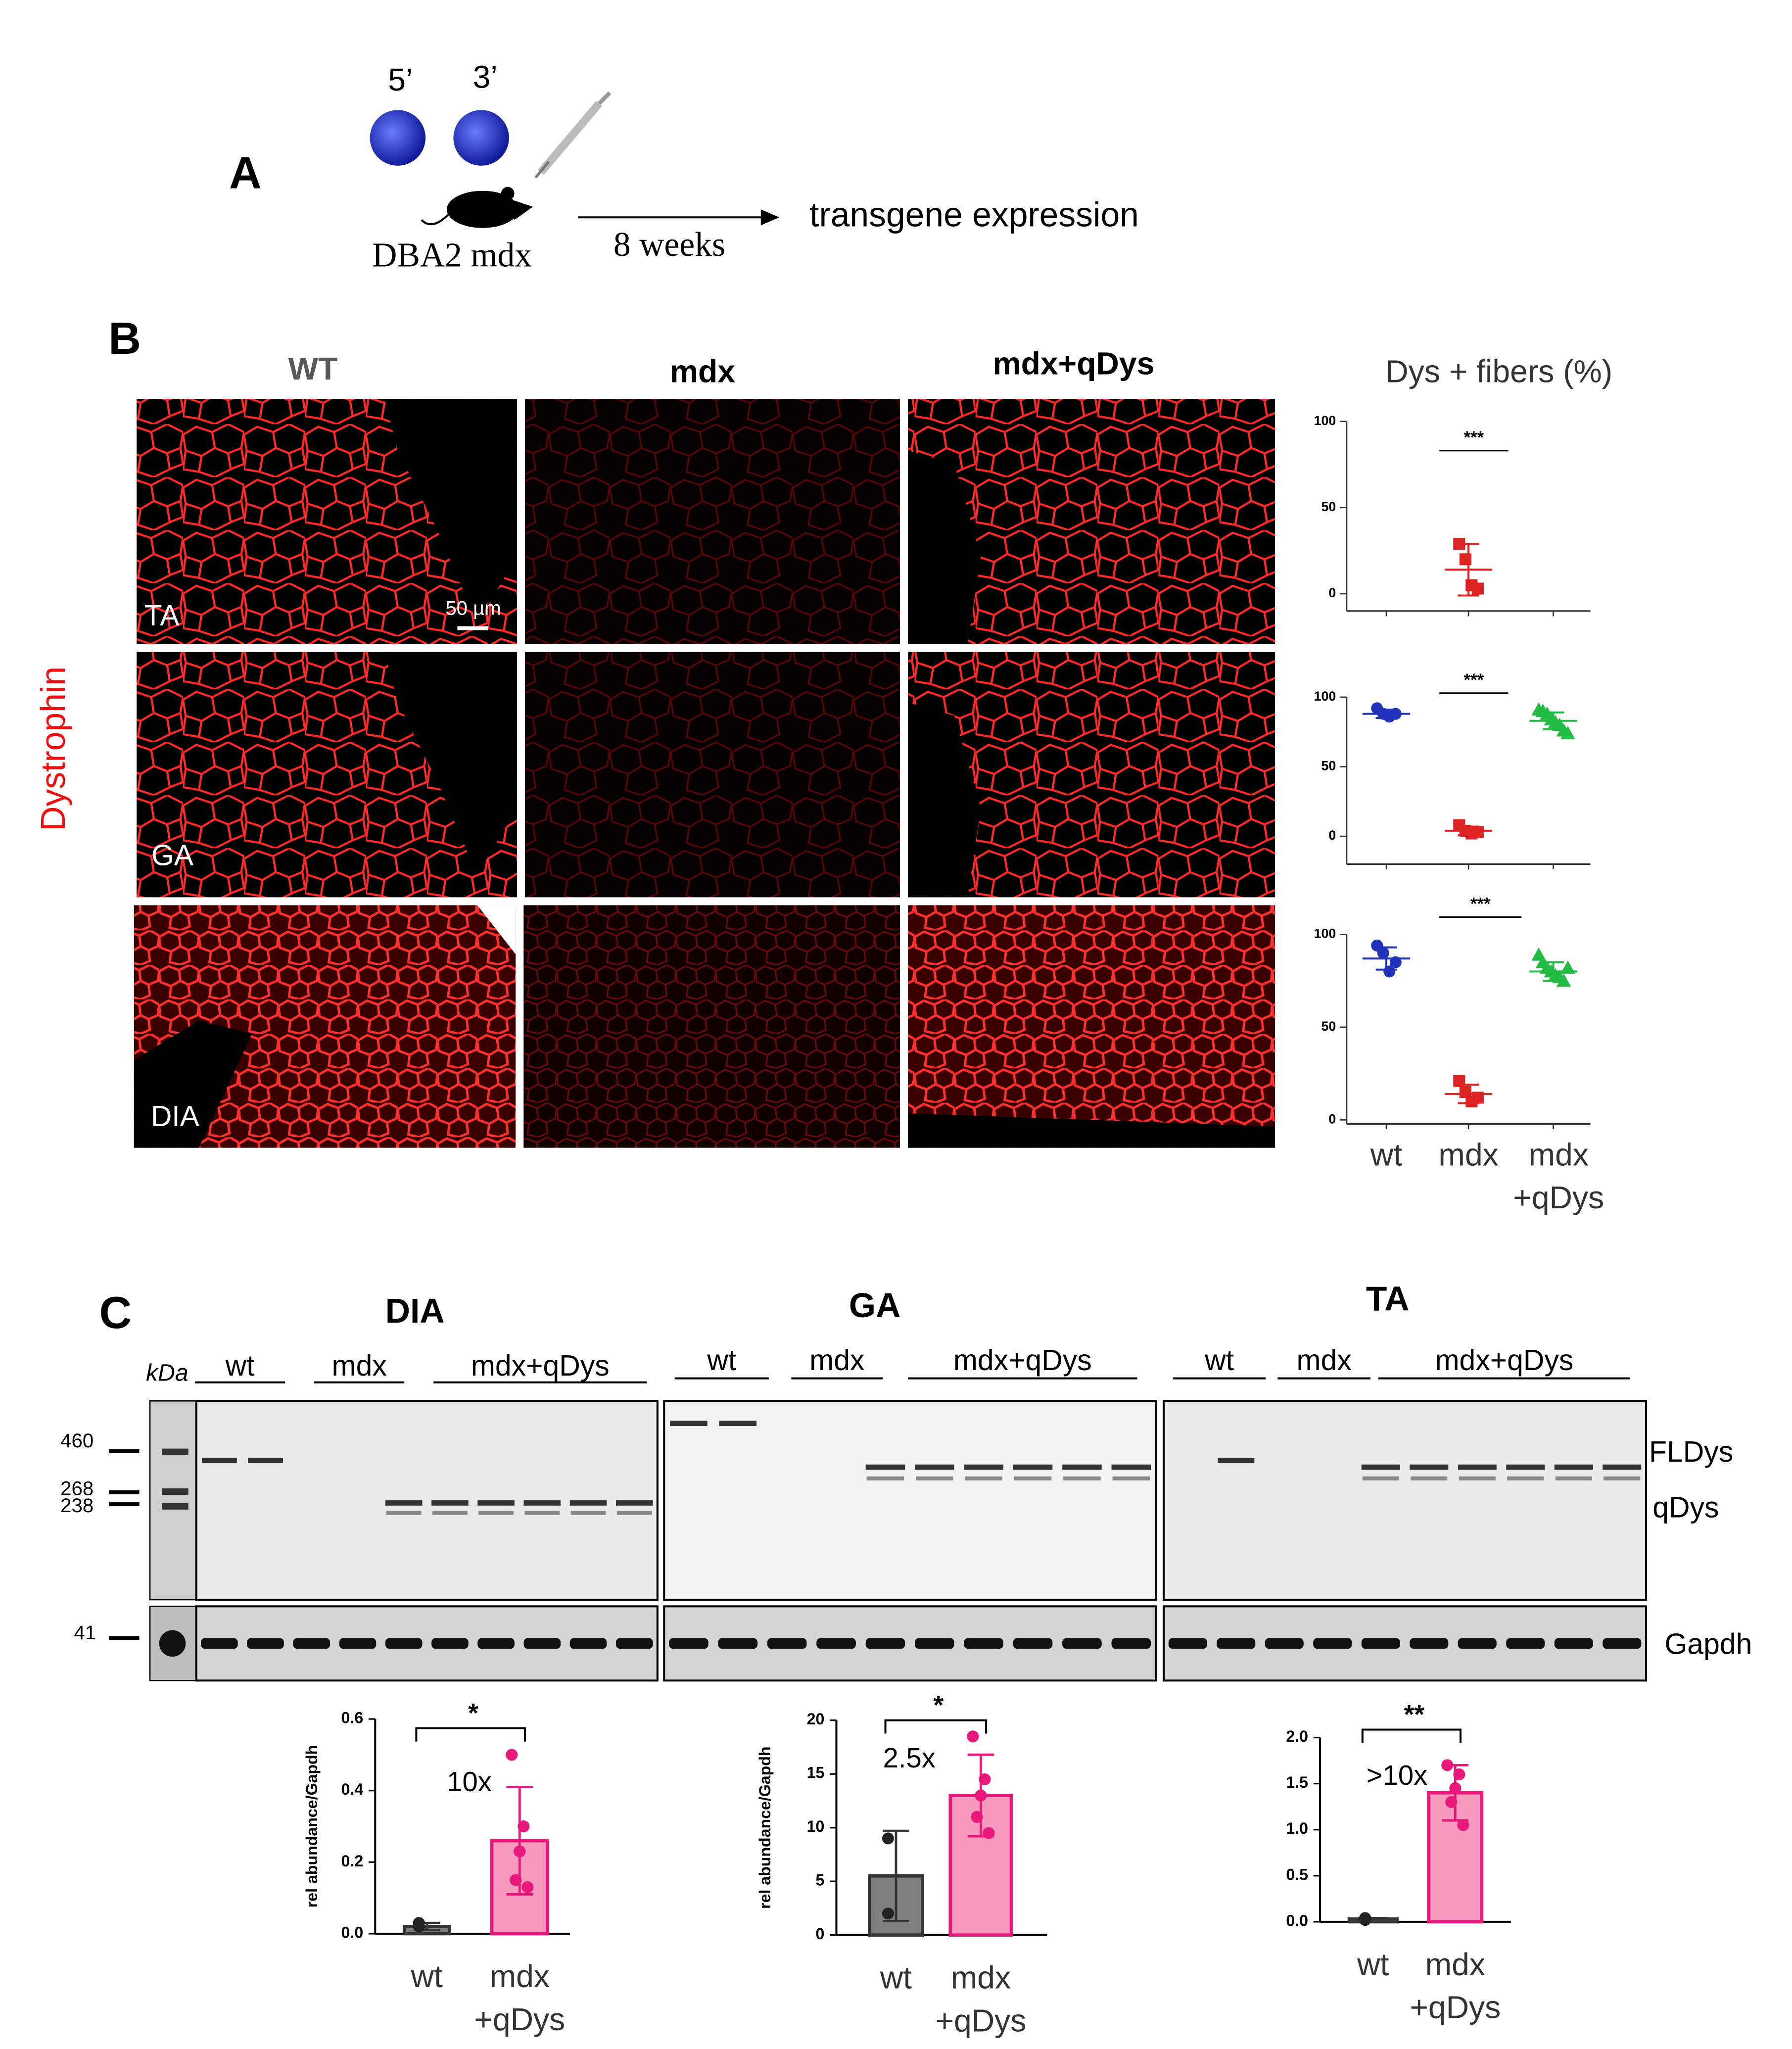 This screenshot has height=2049, width=1792. What do you see at coordinates (1499, 371) in the screenshot?
I see `chart-title: Dys + fibers (%)` at bounding box center [1499, 371].